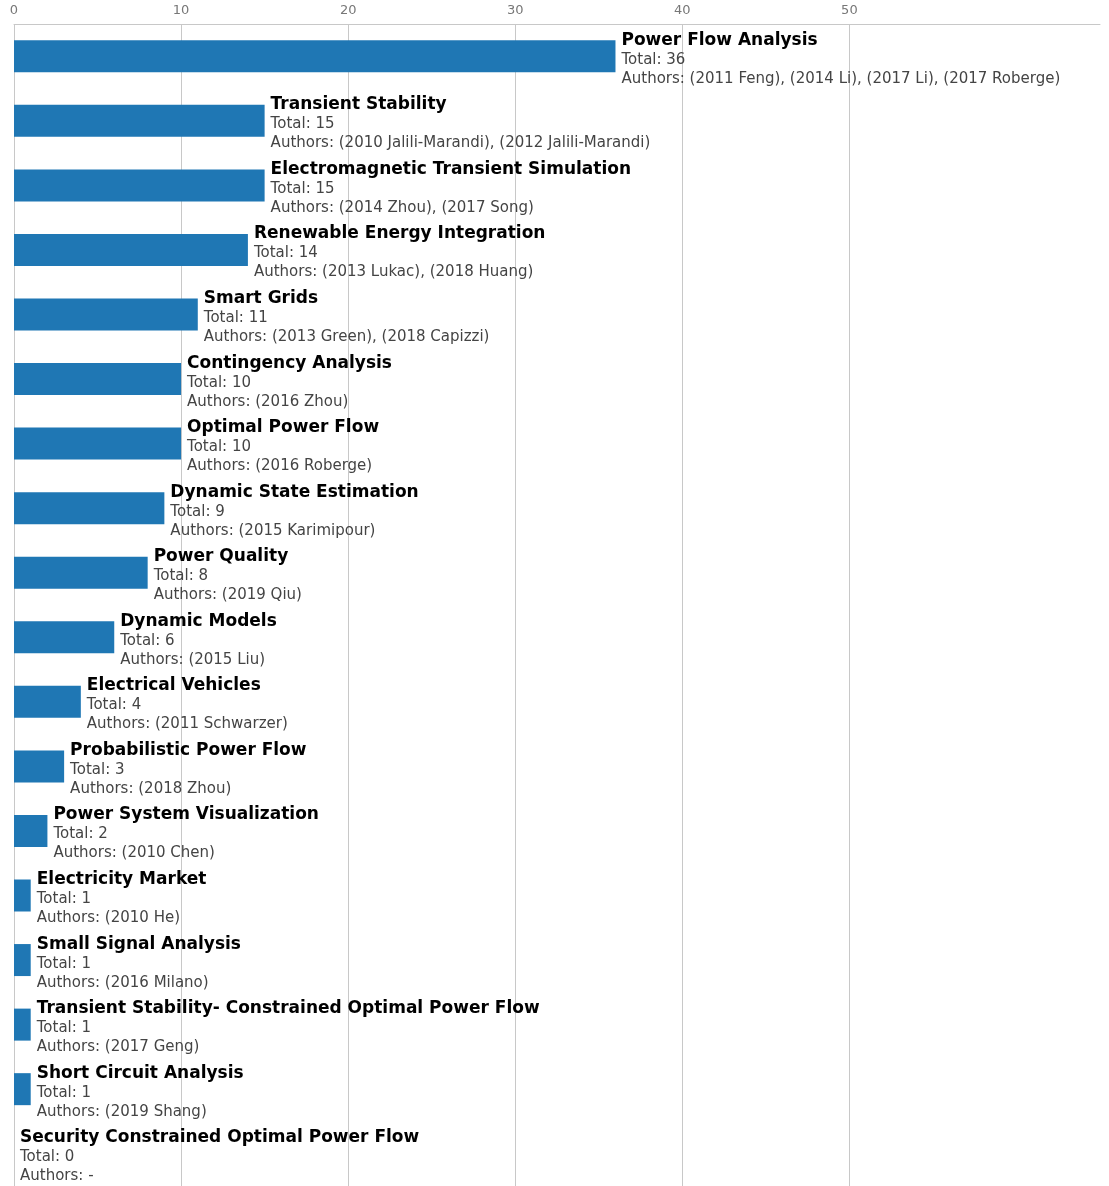  Describe the element at coordinates (402, 206) in the screenshot. I see `annotation: Authors: (2014 Zhou), (2017 Song)` at that location.